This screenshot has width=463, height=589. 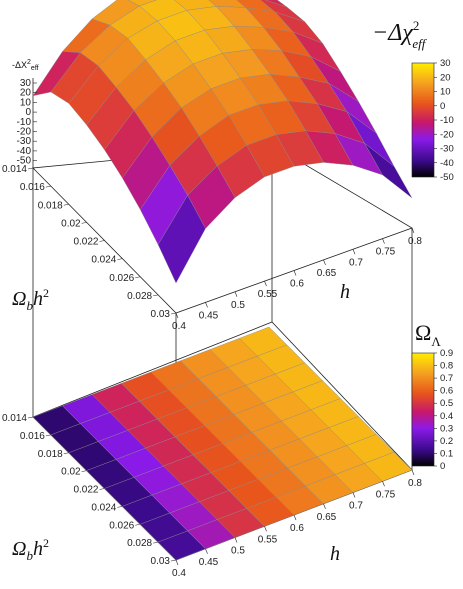 I want to click on surface-colorbar-tick-label: 30, so click(x=445, y=63).